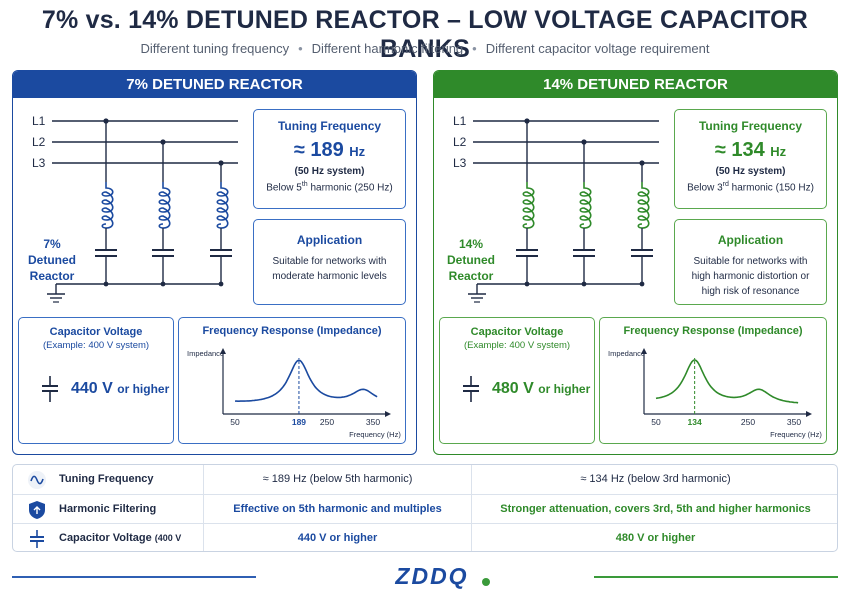 The height and width of the screenshot is (600, 850). What do you see at coordinates (299, 422) in the screenshot?
I see `x-tick-label: 189` at bounding box center [299, 422].